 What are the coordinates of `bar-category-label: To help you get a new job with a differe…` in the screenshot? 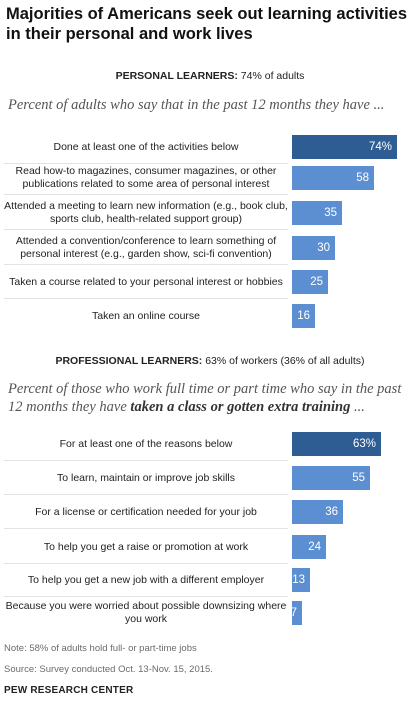 It's located at (146, 579).